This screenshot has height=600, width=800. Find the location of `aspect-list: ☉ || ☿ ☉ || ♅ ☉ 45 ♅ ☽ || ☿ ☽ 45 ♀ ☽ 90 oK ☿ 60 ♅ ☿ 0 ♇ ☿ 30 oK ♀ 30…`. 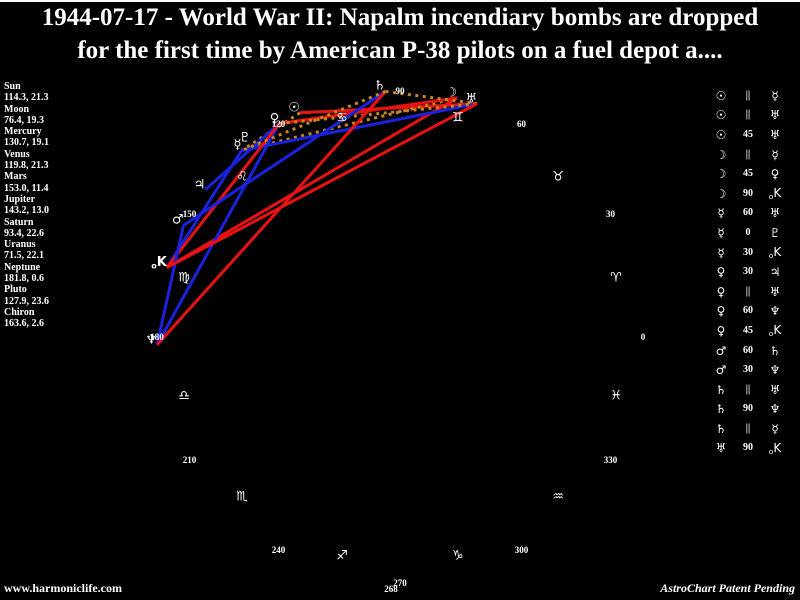

aspect-list: ☉ || ☿ ☉ || ♅ ☉ 45 ♅ ☽ || ☿ ☽ 45 ♀ ☽ 90 oK ☿ 60 ♅ ☿ 0 ♇ ☿ 30 oK ♀ 30… is located at coordinates (748, 272).